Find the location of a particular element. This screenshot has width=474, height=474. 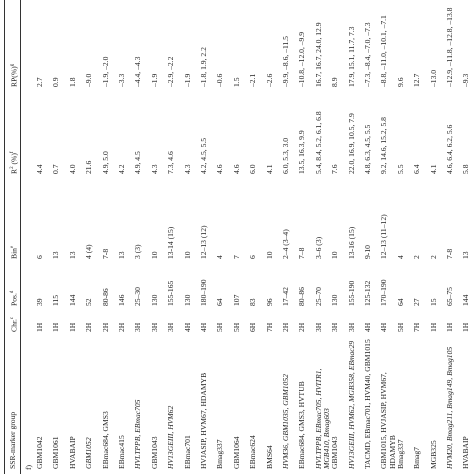

table-cell-pos: 115 is located at coordinates (56, 300).